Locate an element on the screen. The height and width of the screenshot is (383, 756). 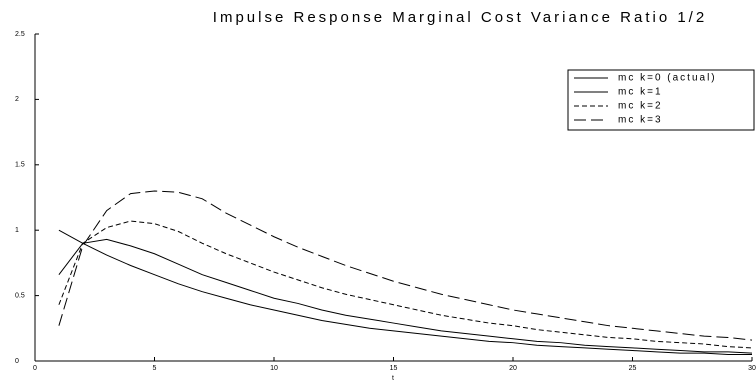
legend-label: mc k=3 is located at coordinates (640, 120).